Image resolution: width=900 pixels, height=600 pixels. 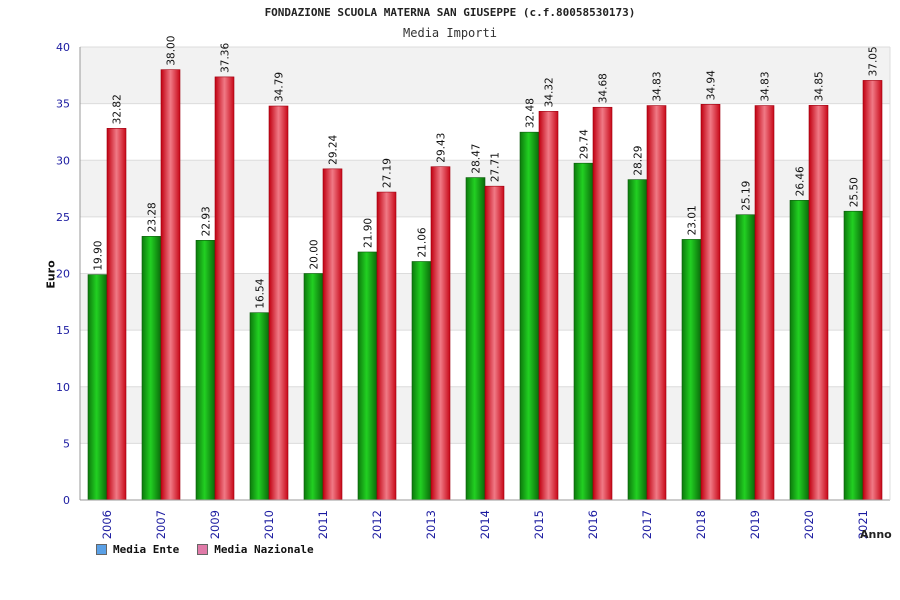 I want to click on bar-value-label: 34.32, so click(x=550, y=92).